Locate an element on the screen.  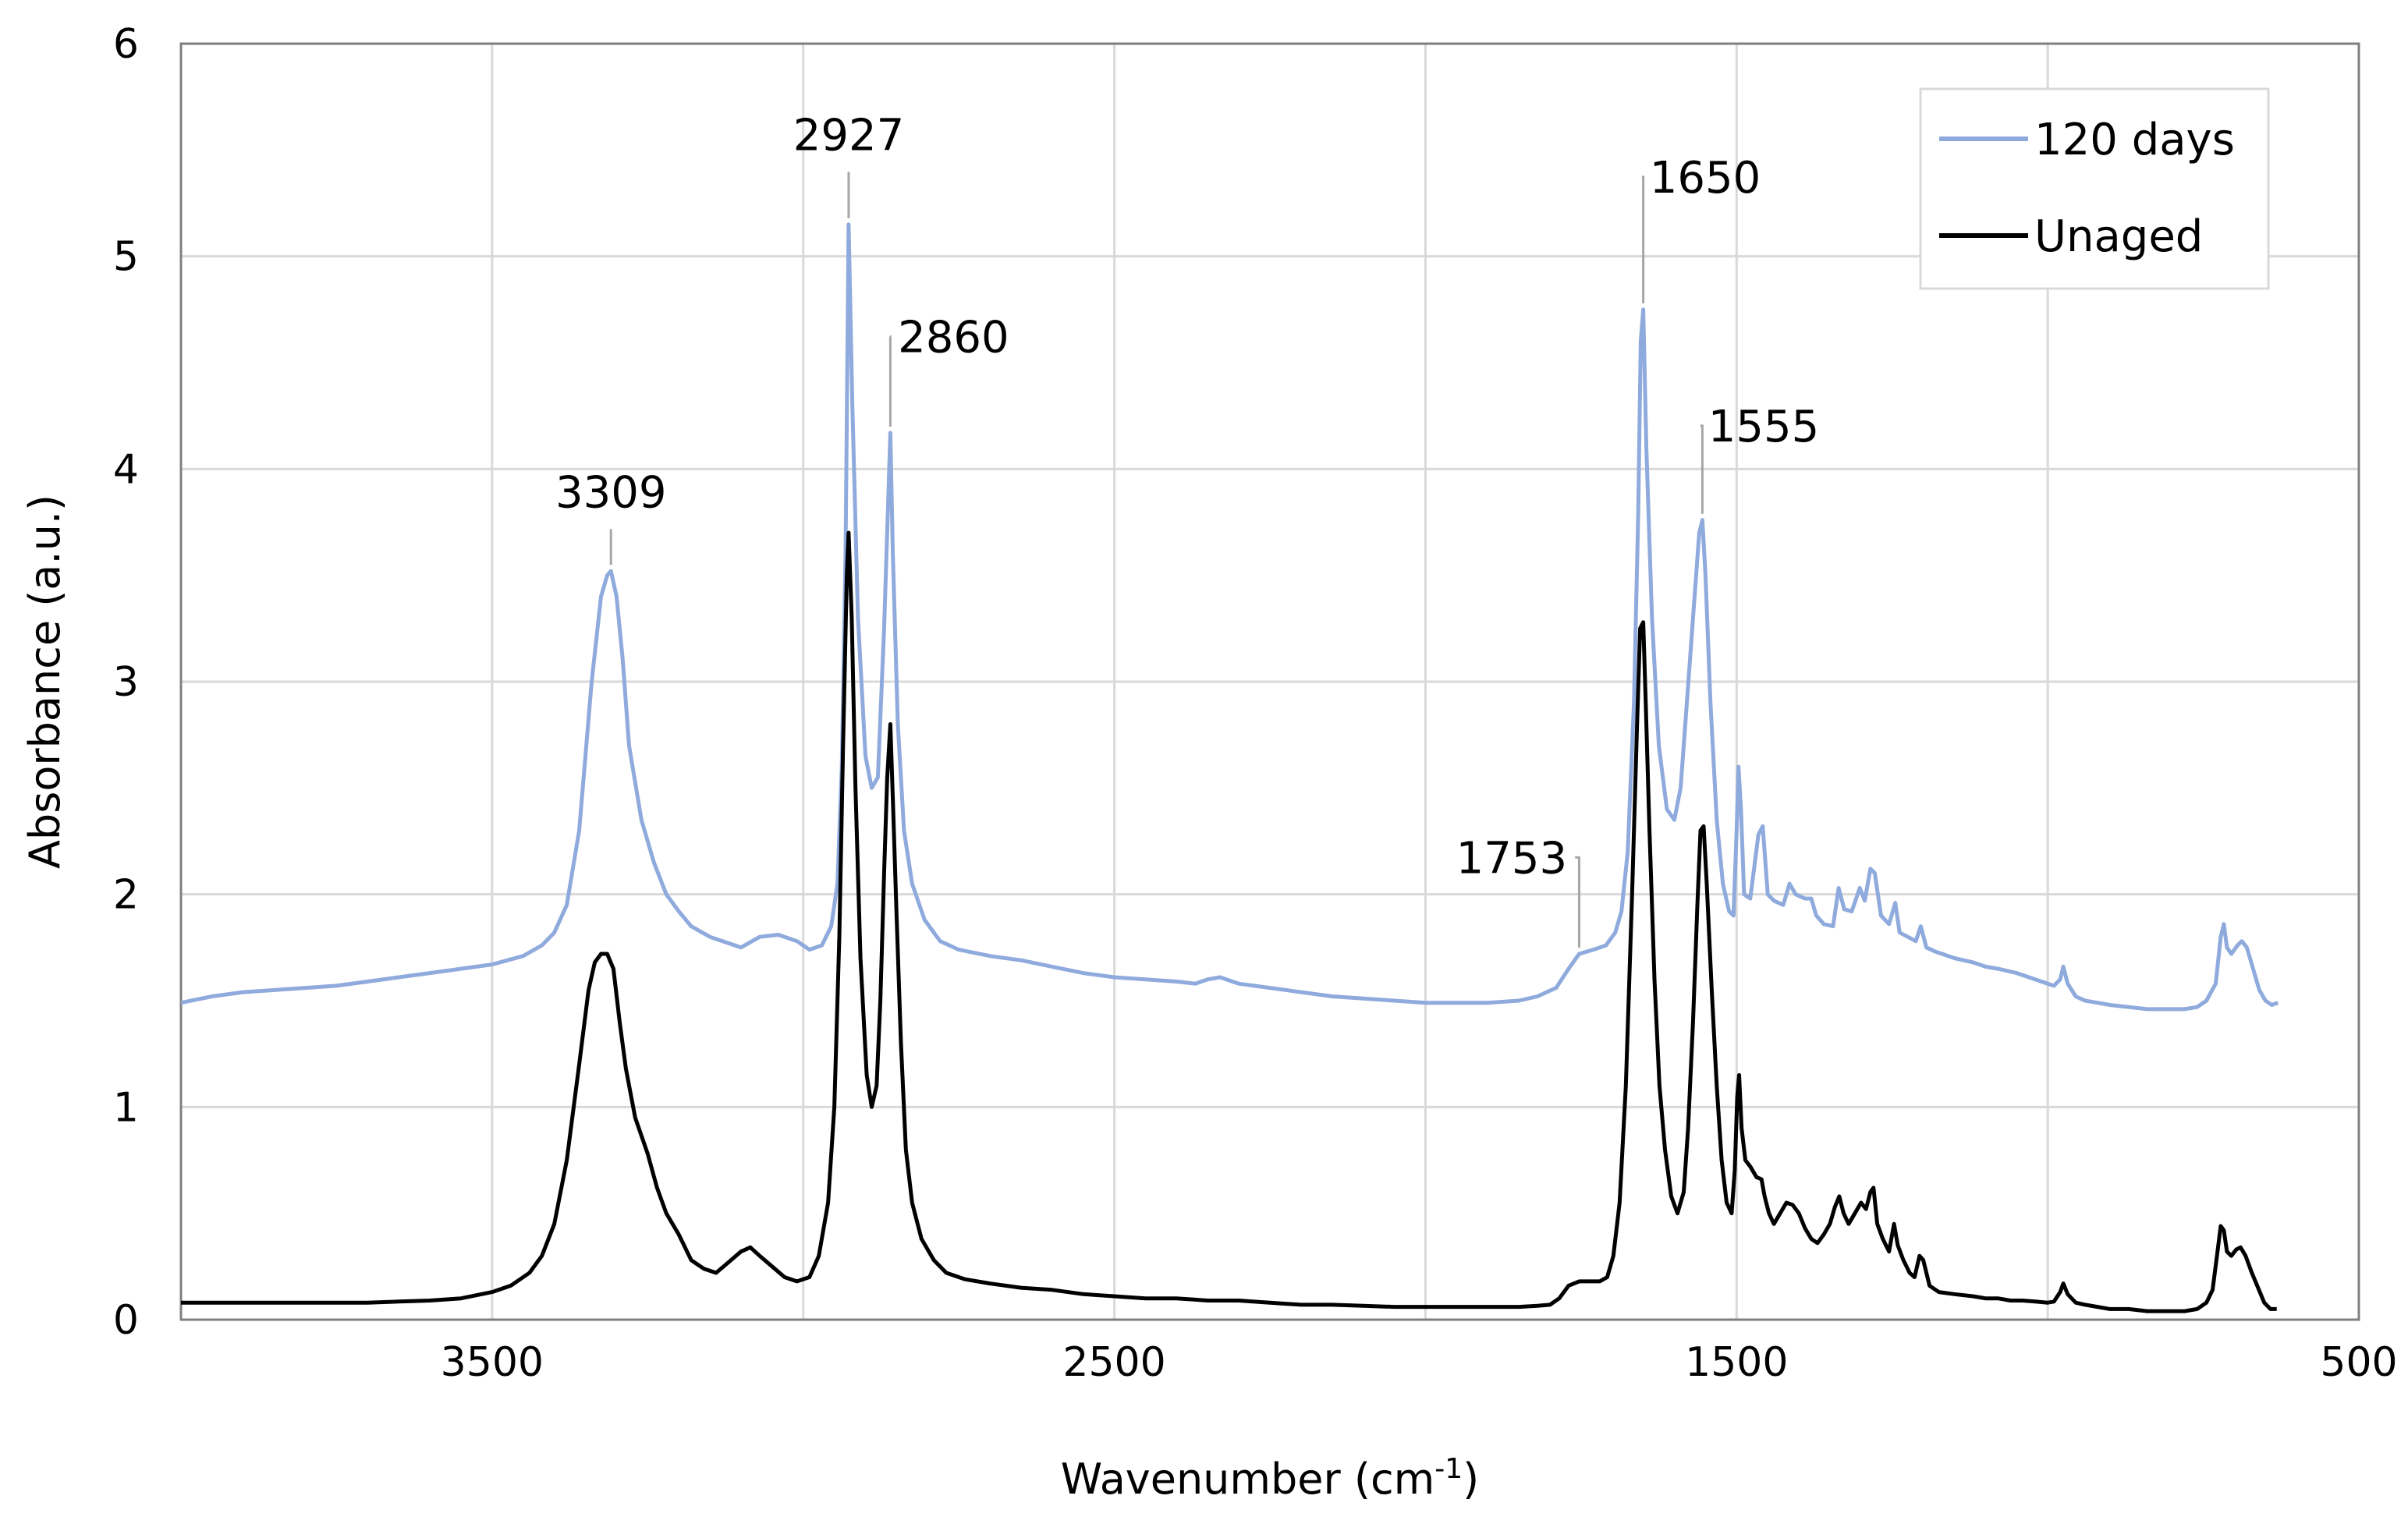
legend-box is located at coordinates (2095, 189).